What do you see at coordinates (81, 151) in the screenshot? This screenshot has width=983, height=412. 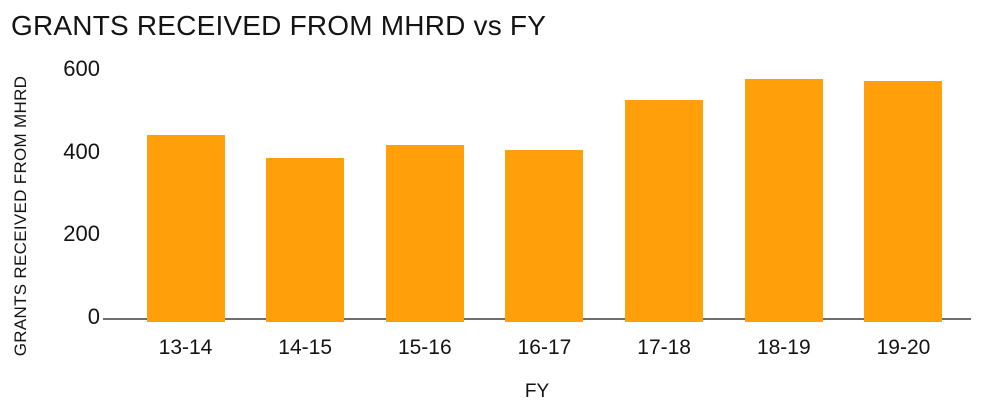 I see `y-tick-label-400: 400` at bounding box center [81, 151].